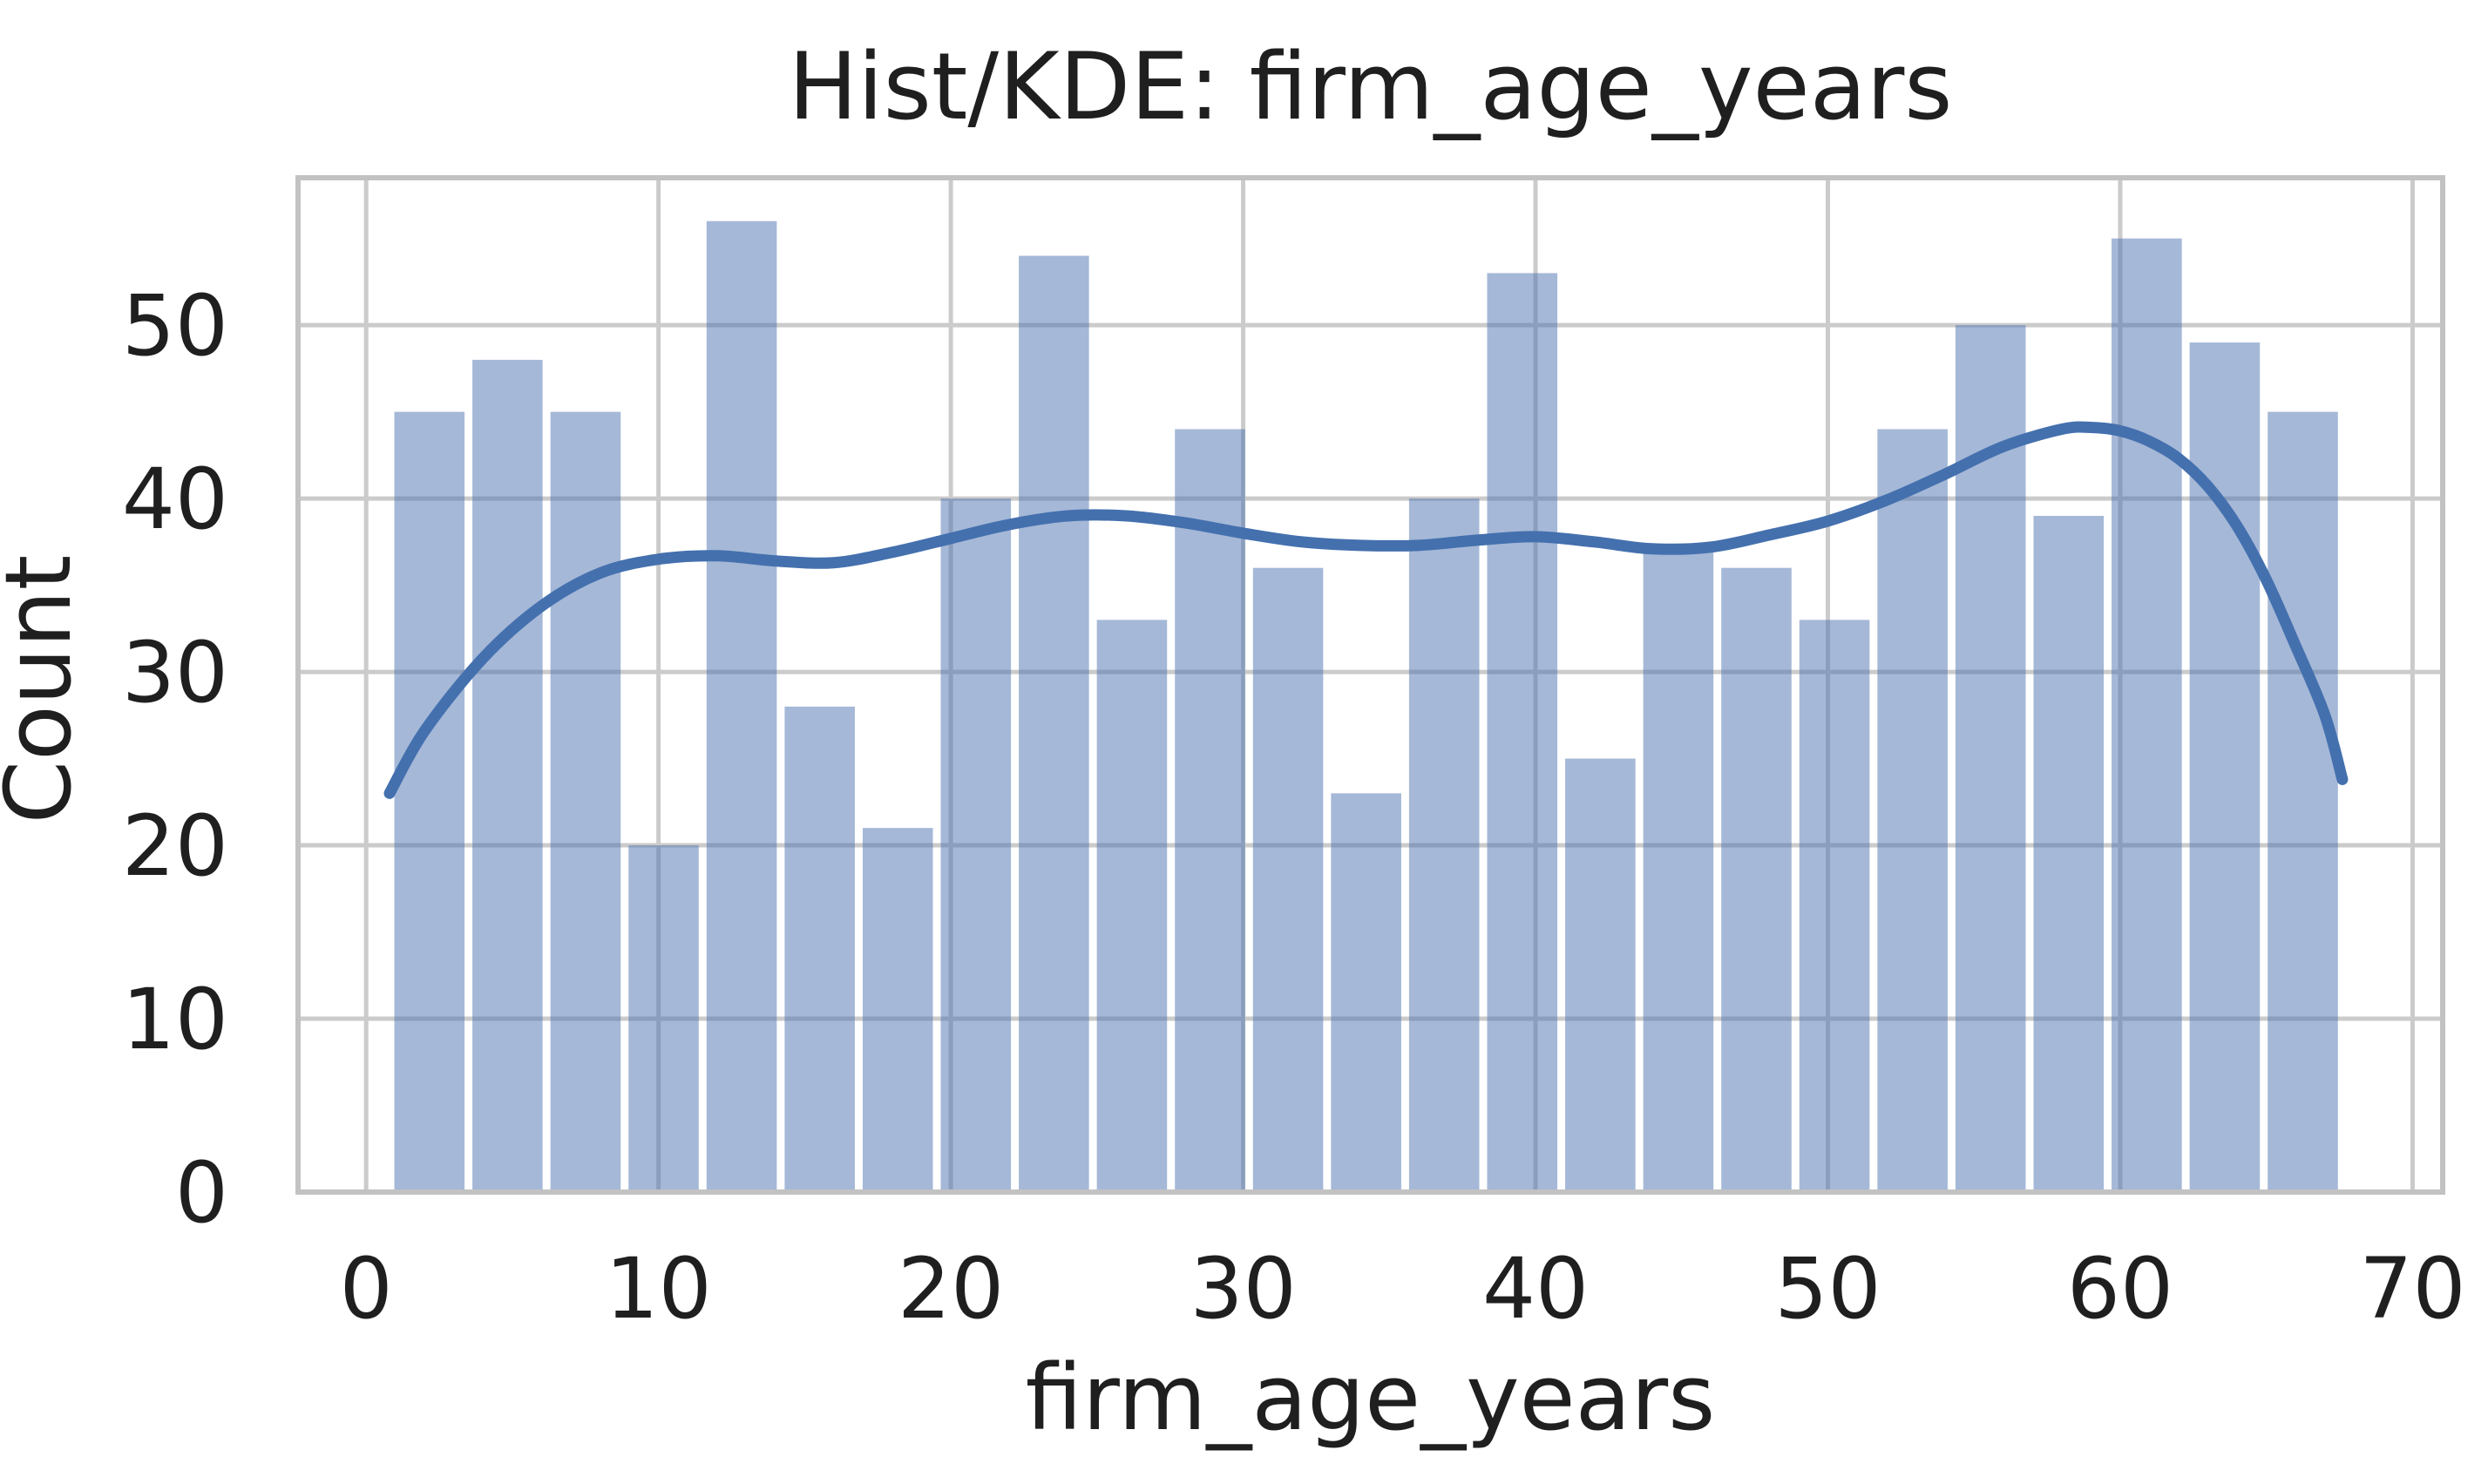  I want to click on y-tick-label: 0, so click(201, 1193).